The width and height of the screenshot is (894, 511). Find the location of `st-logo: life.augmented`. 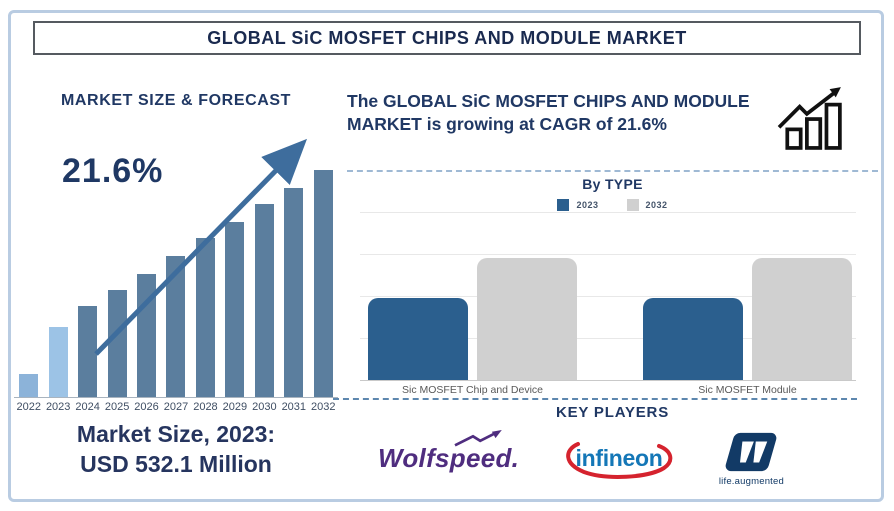

st-logo: life.augmented is located at coordinates (751, 458).